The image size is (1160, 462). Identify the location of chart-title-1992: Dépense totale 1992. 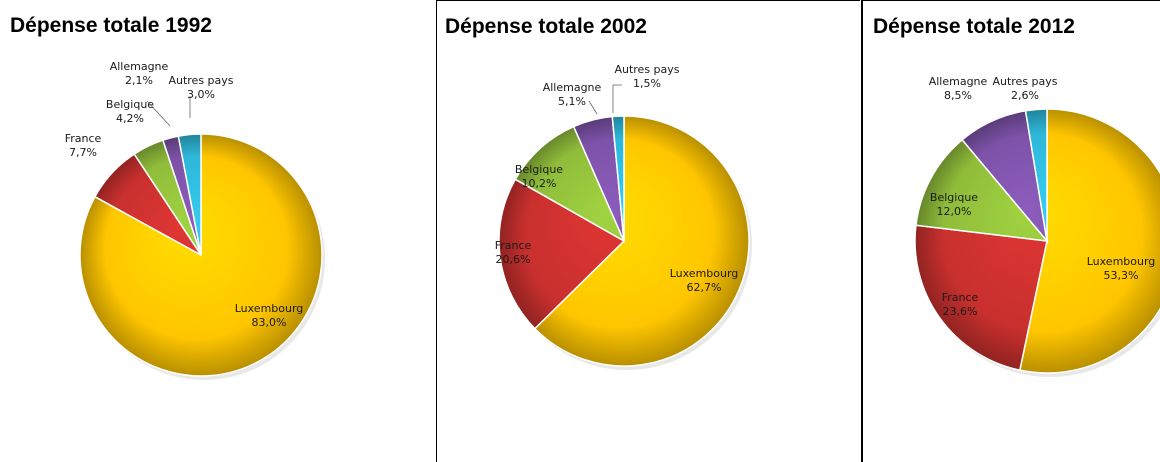
(111, 25).